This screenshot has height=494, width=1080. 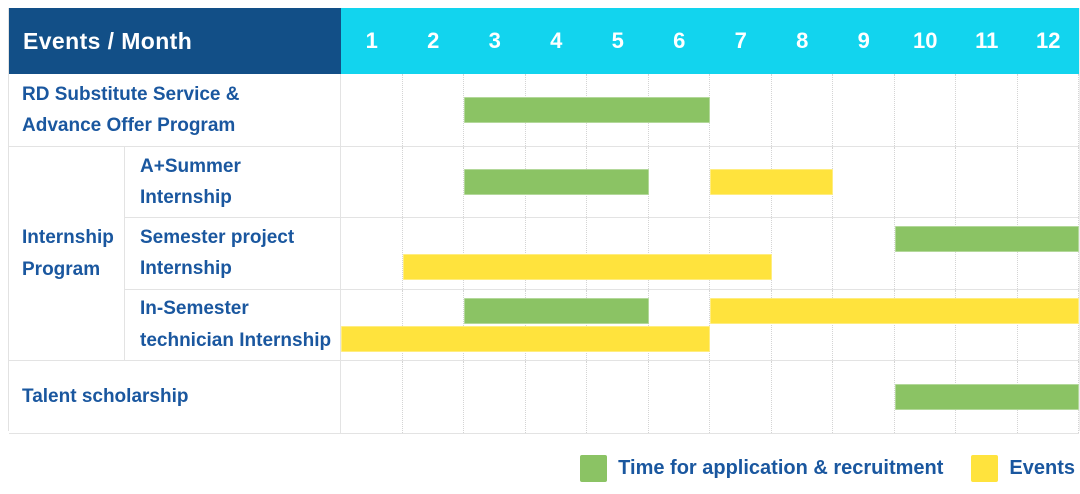 What do you see at coordinates (194, 309) in the screenshot?
I see `label-line: In-Semester` at bounding box center [194, 309].